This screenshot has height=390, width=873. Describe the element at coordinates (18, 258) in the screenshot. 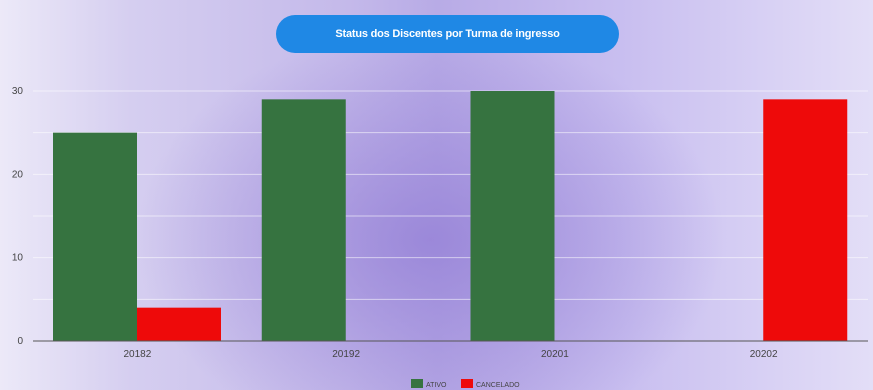

I see `y-tick-label: 10` at that location.